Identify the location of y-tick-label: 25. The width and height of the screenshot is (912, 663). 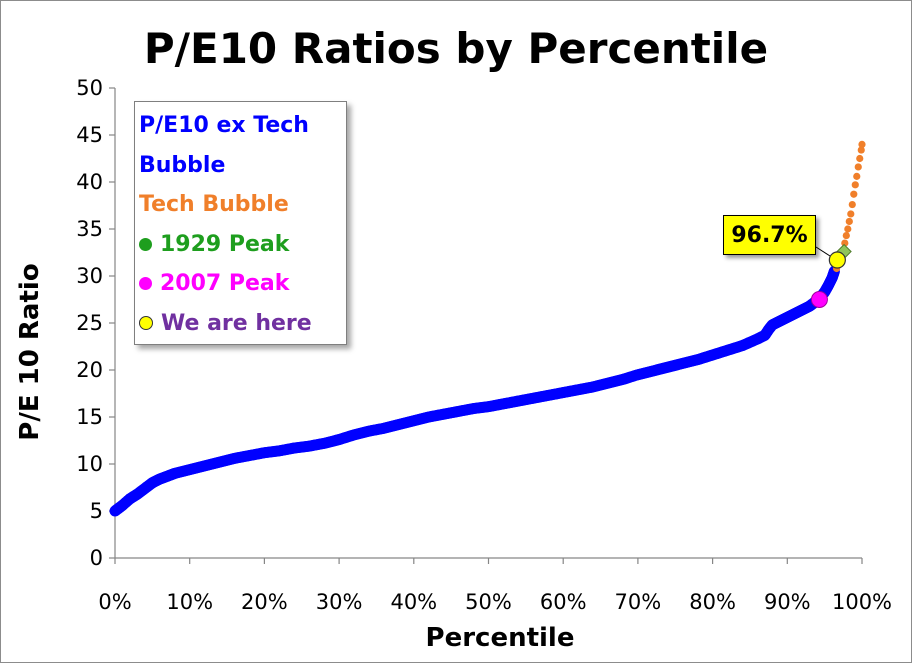
(89, 323).